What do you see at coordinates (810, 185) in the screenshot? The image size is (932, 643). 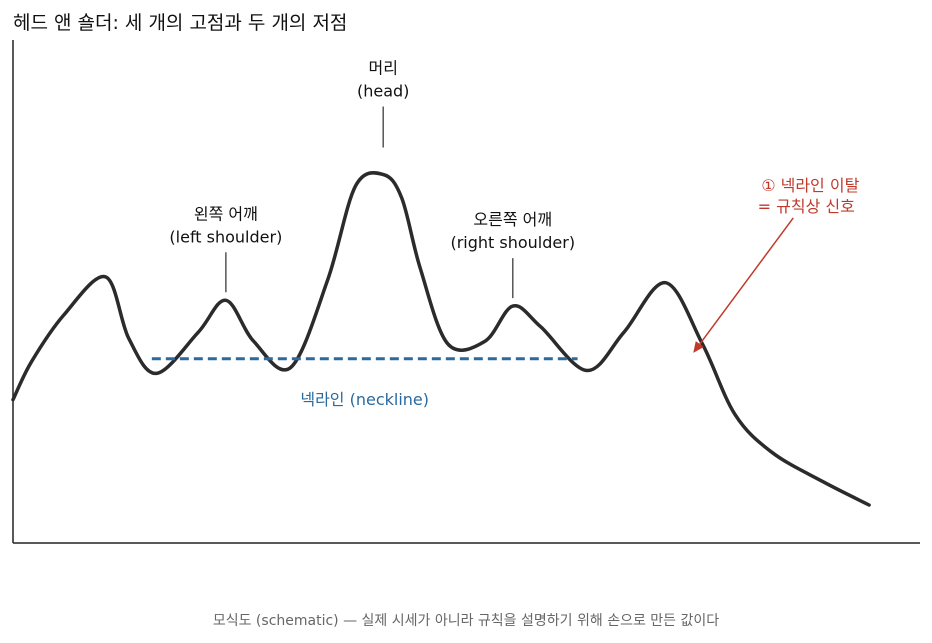 I see `breakout-label: ① 넥라인 이탈` at bounding box center [810, 185].